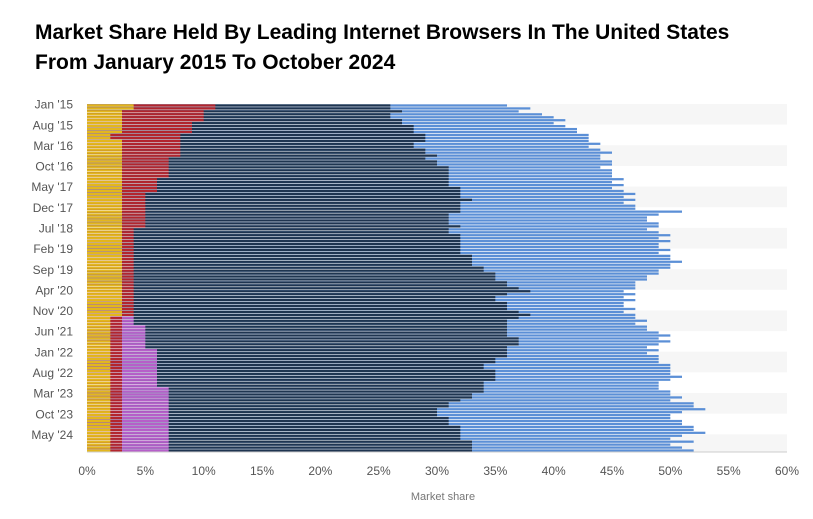 This screenshot has height=519, width=813. Describe the element at coordinates (729, 471) in the screenshot. I see `x-tick-label: 55%` at that location.